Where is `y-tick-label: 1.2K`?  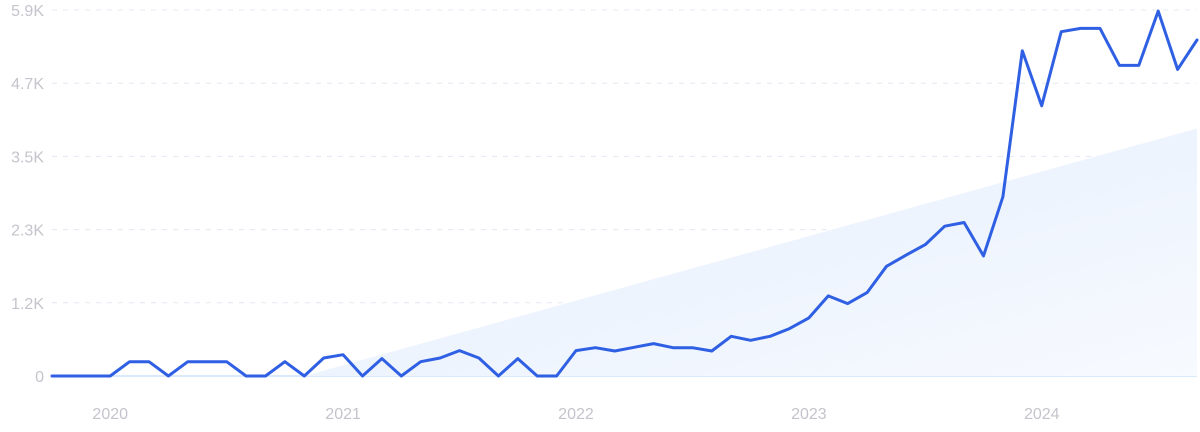
y-tick-label: 1.2K is located at coordinates (27, 304).